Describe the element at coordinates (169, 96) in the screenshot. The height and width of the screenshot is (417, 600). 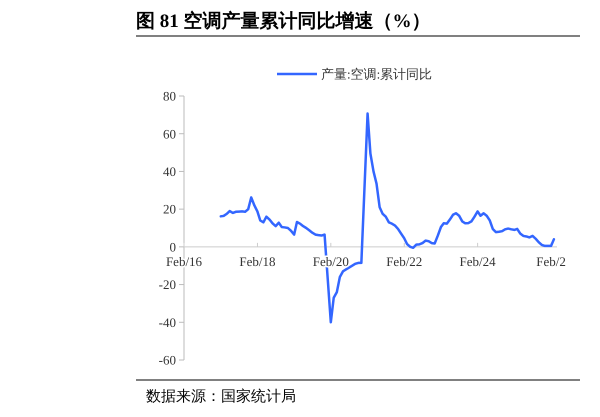
I see `y-tick-label: 80` at that location.